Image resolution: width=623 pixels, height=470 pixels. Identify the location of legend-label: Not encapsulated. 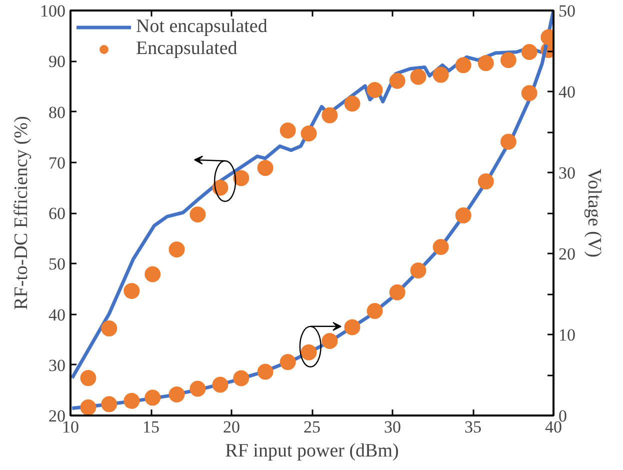
(202, 27).